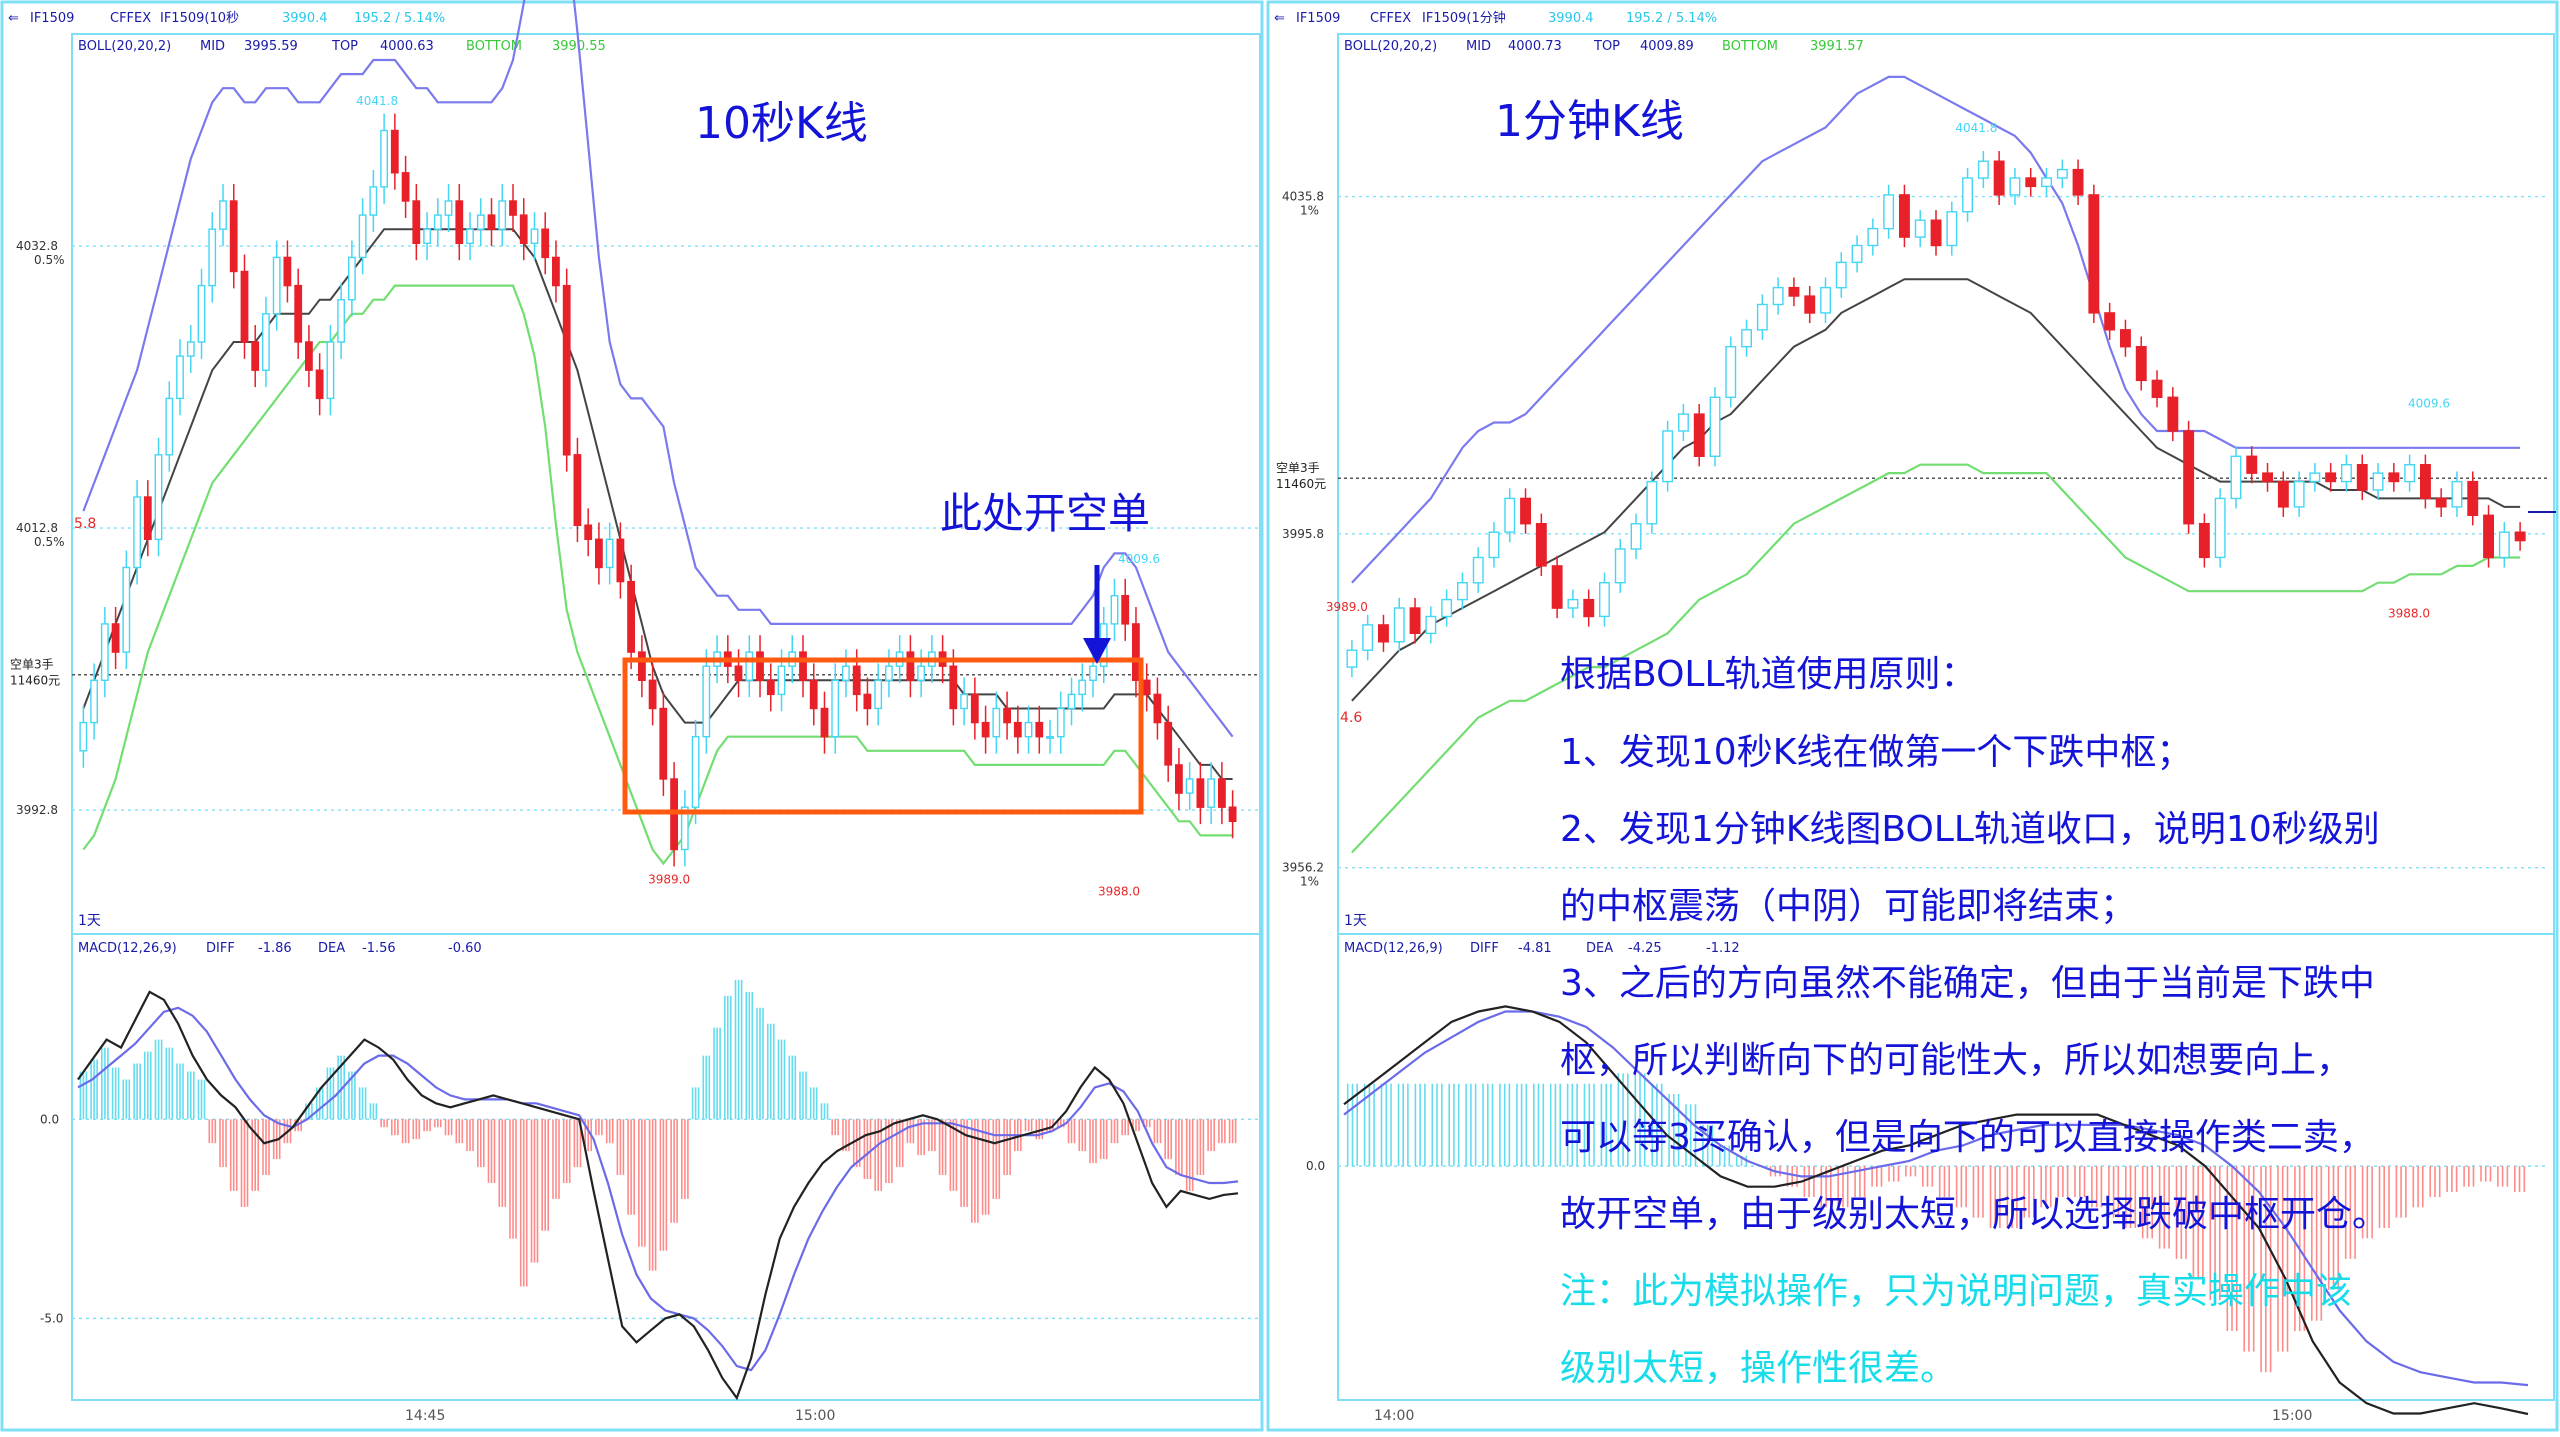 This screenshot has height=1437, width=2560. What do you see at coordinates (1045, 513) in the screenshot?
I see `short-entry-annotation: 此处开空单` at bounding box center [1045, 513].